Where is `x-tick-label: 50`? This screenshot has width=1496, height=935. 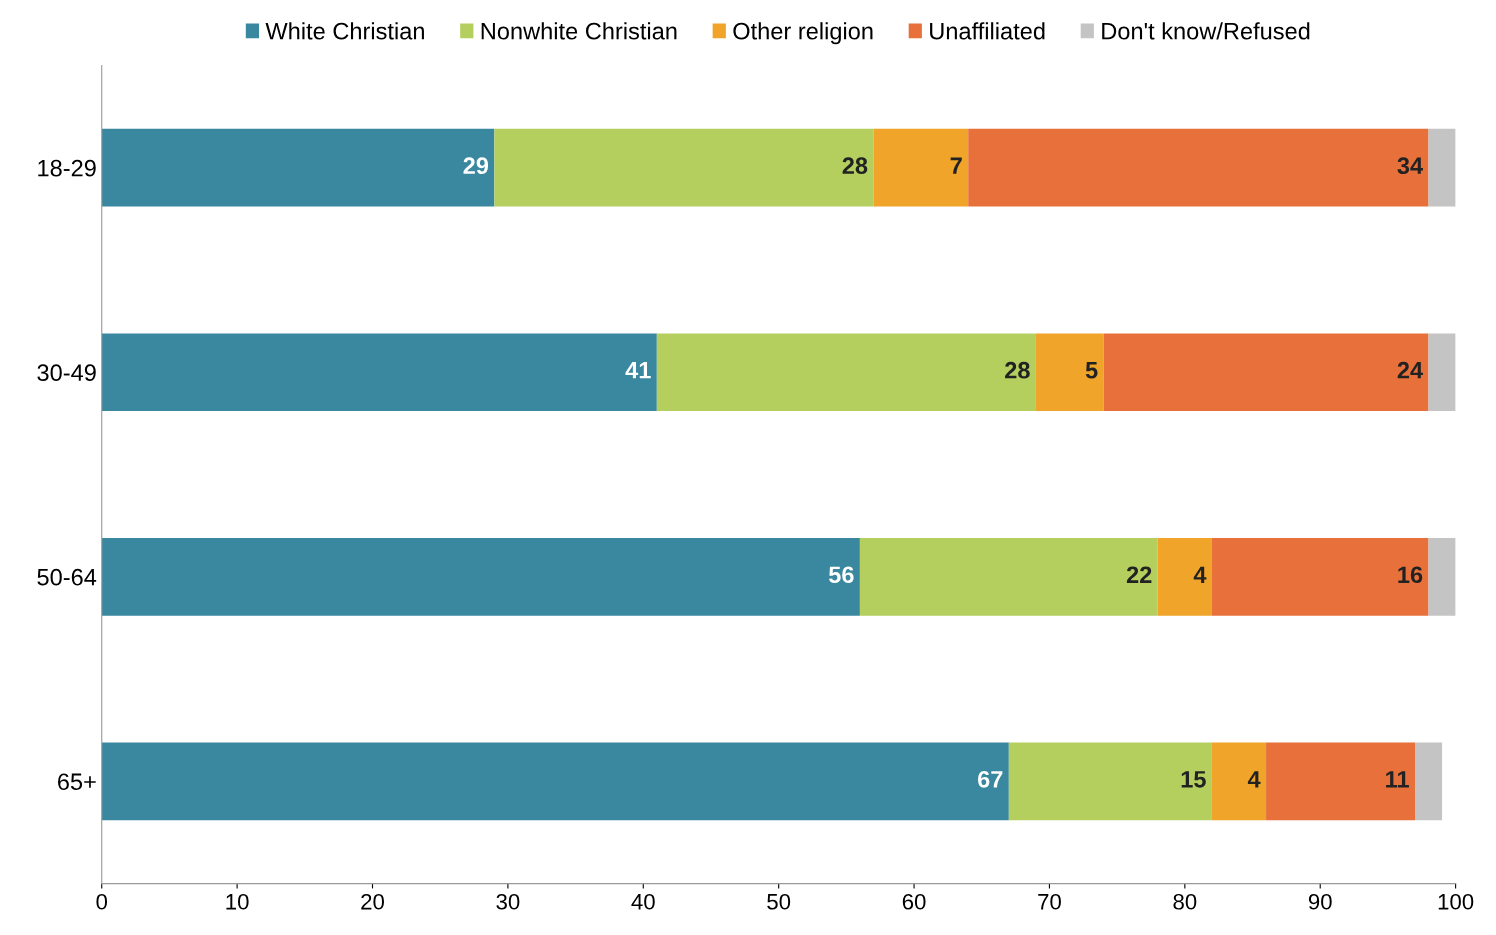
x-tick-label: 50 is located at coordinates (779, 901).